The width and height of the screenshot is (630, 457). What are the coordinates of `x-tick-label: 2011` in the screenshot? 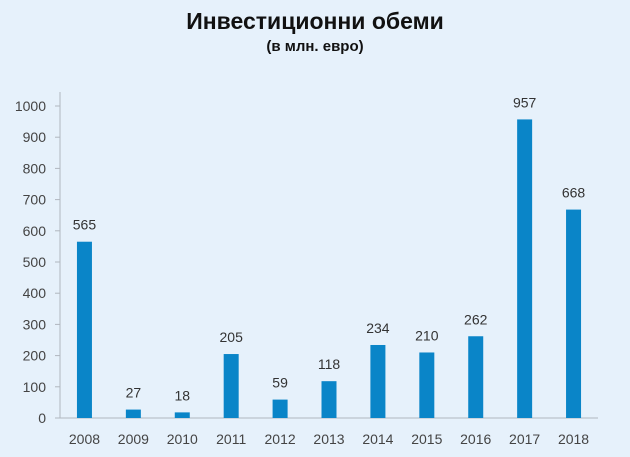 It's located at (231, 439).